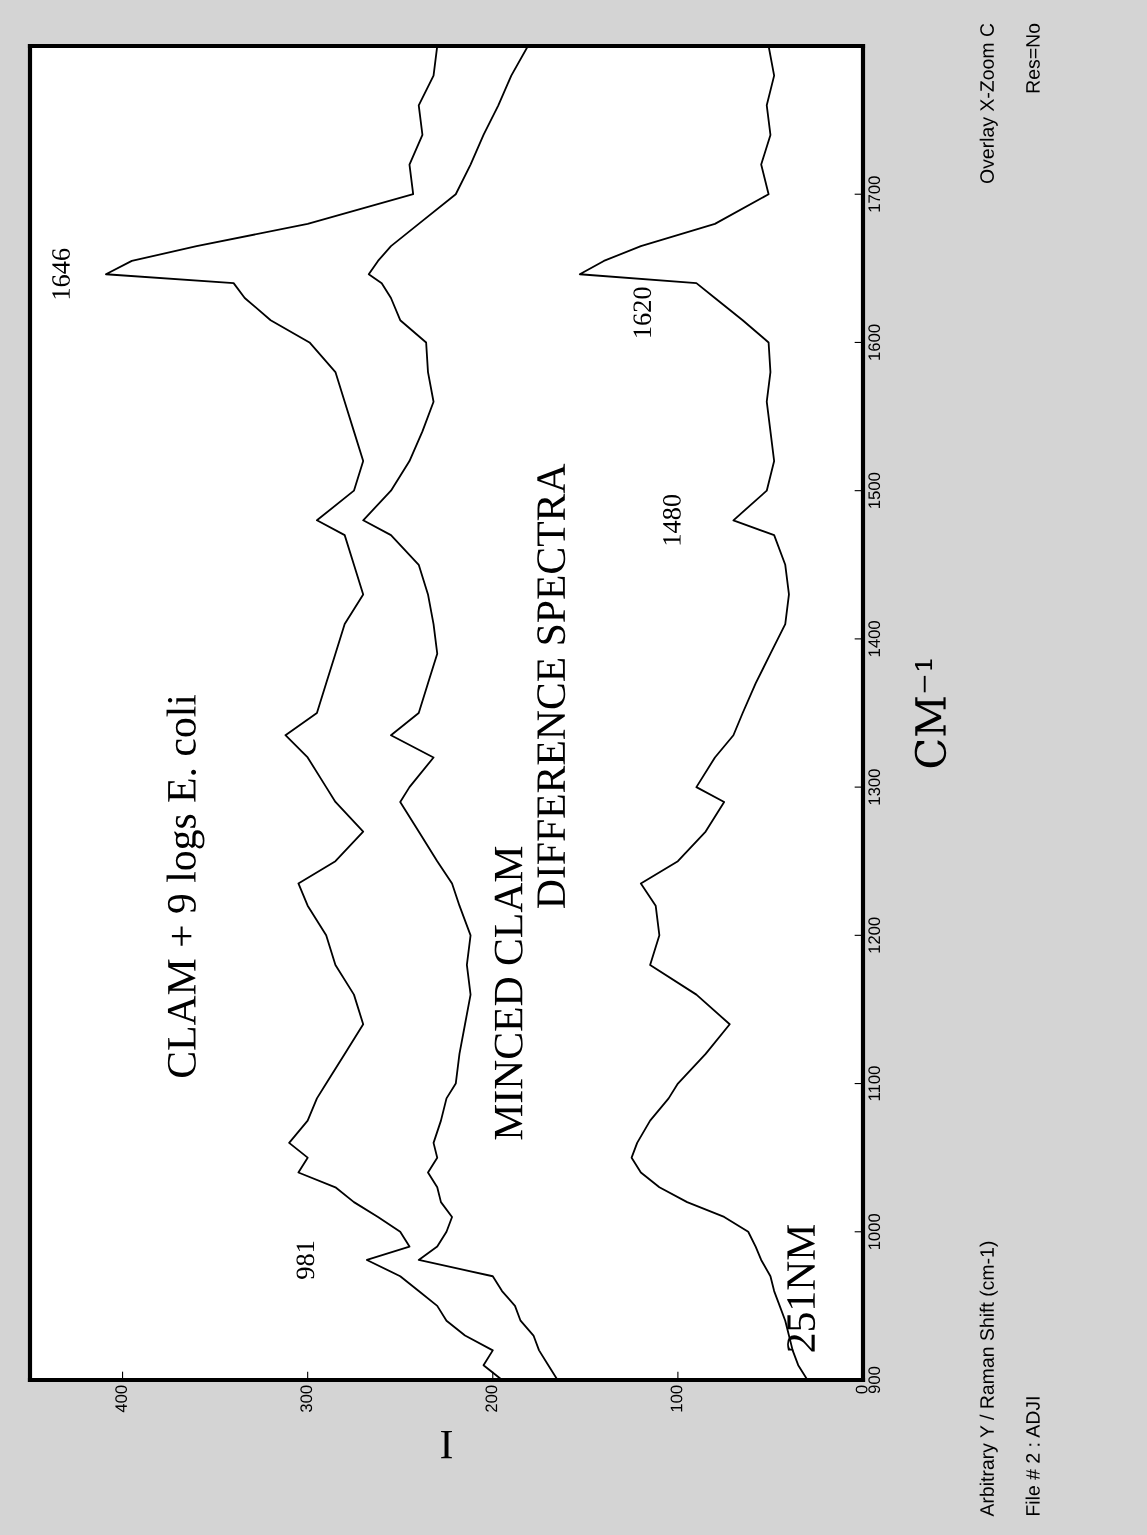 The image size is (1147, 1535). I want to click on annotation: 1480, so click(671, 519).